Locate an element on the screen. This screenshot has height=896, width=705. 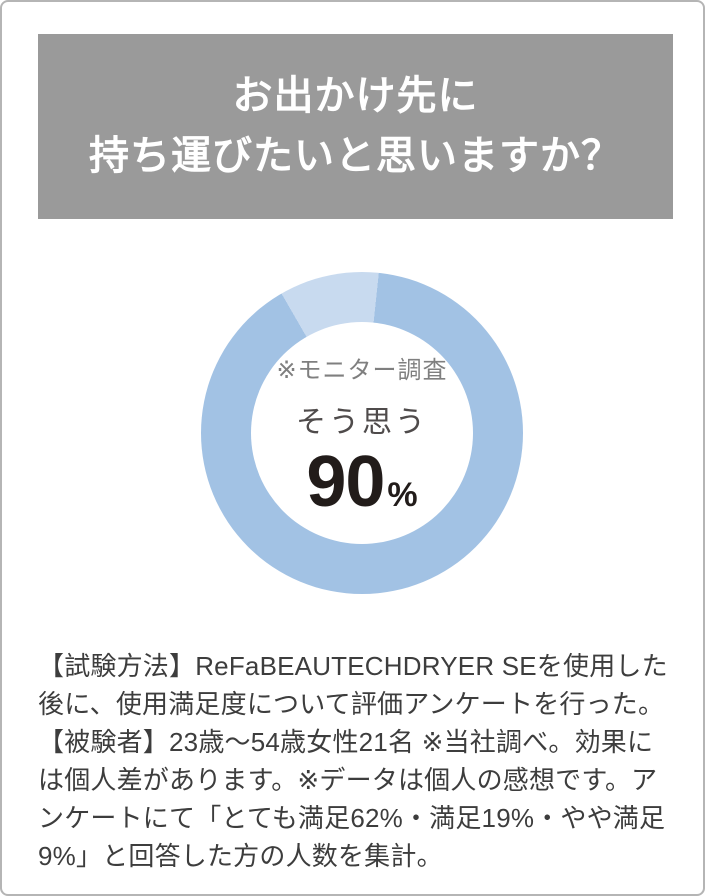
question-line-1: お出かけ先に is located at coordinates (355, 96).